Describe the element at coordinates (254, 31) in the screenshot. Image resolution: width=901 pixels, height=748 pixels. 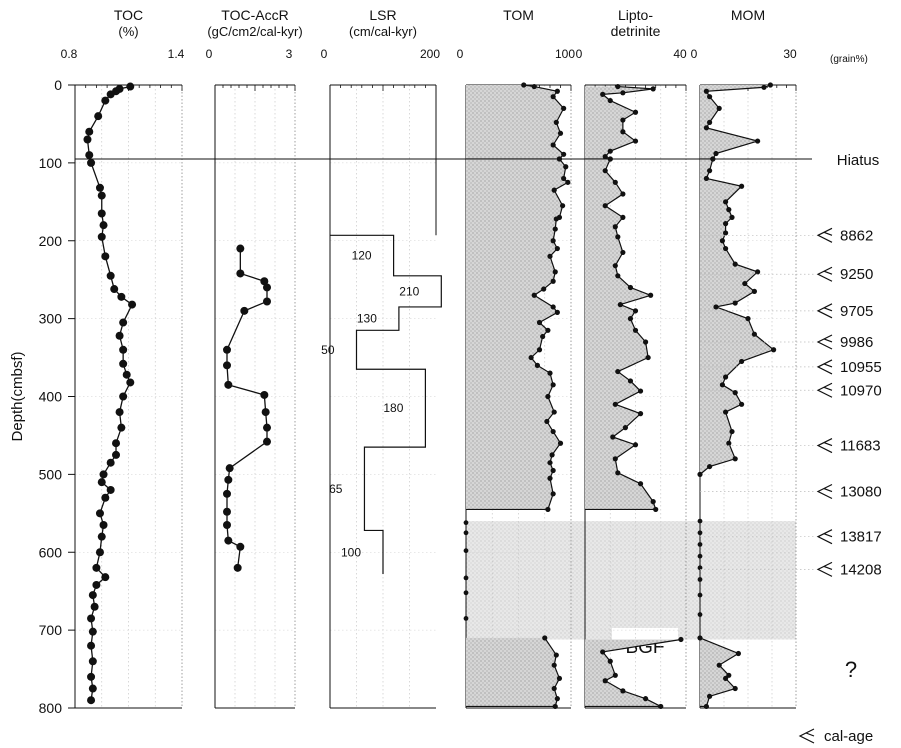
I see `panel-unit: (gC/cm2/cal-kyr)` at that location.